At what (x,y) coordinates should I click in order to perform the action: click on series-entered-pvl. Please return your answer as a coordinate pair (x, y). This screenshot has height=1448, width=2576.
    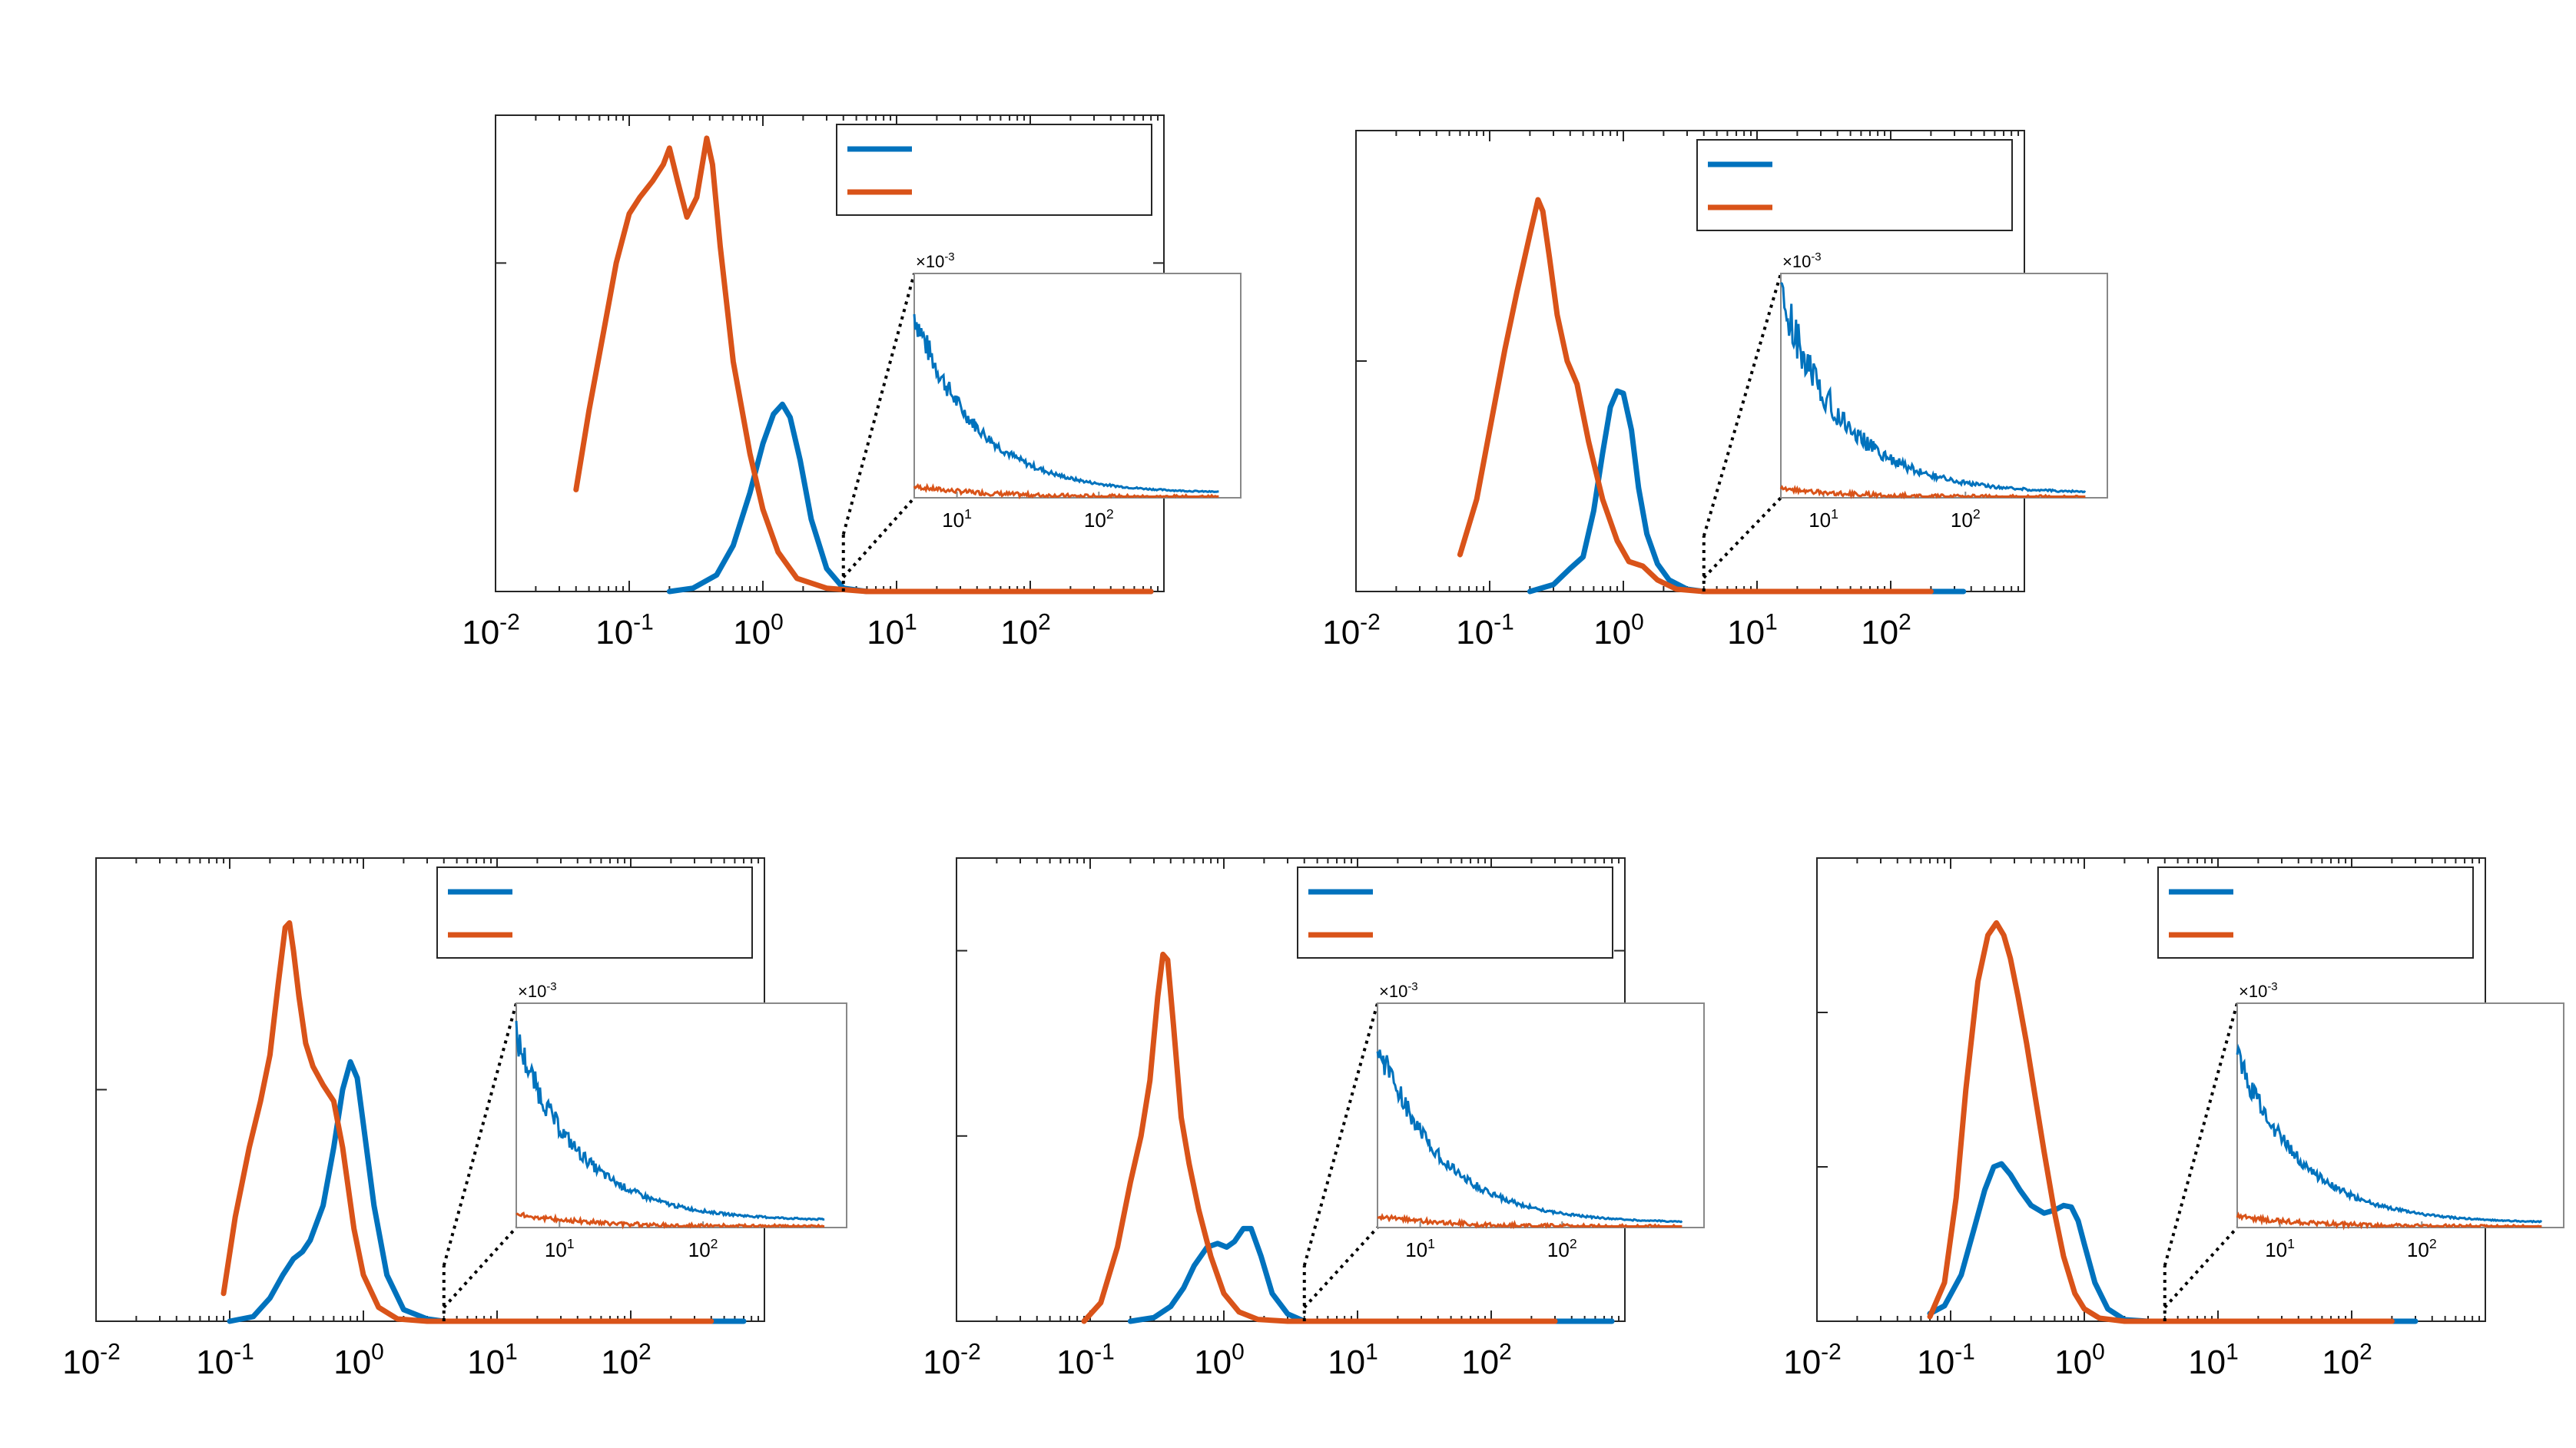
    Looking at the image, I should click on (1371, 1274).